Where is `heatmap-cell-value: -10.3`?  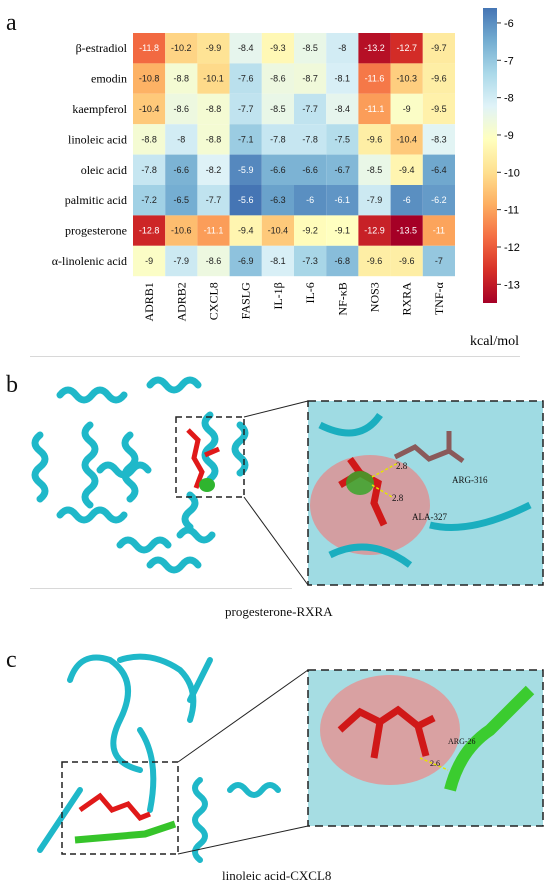
heatmap-cell-value: -10.3 is located at coordinates (406, 79).